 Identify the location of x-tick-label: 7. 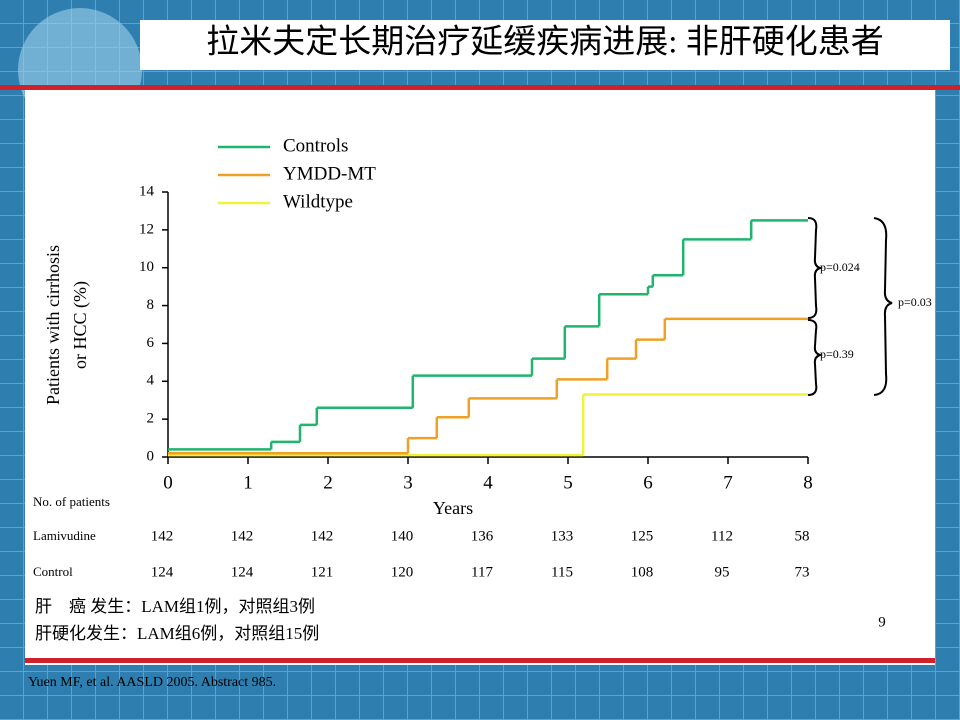
(728, 482).